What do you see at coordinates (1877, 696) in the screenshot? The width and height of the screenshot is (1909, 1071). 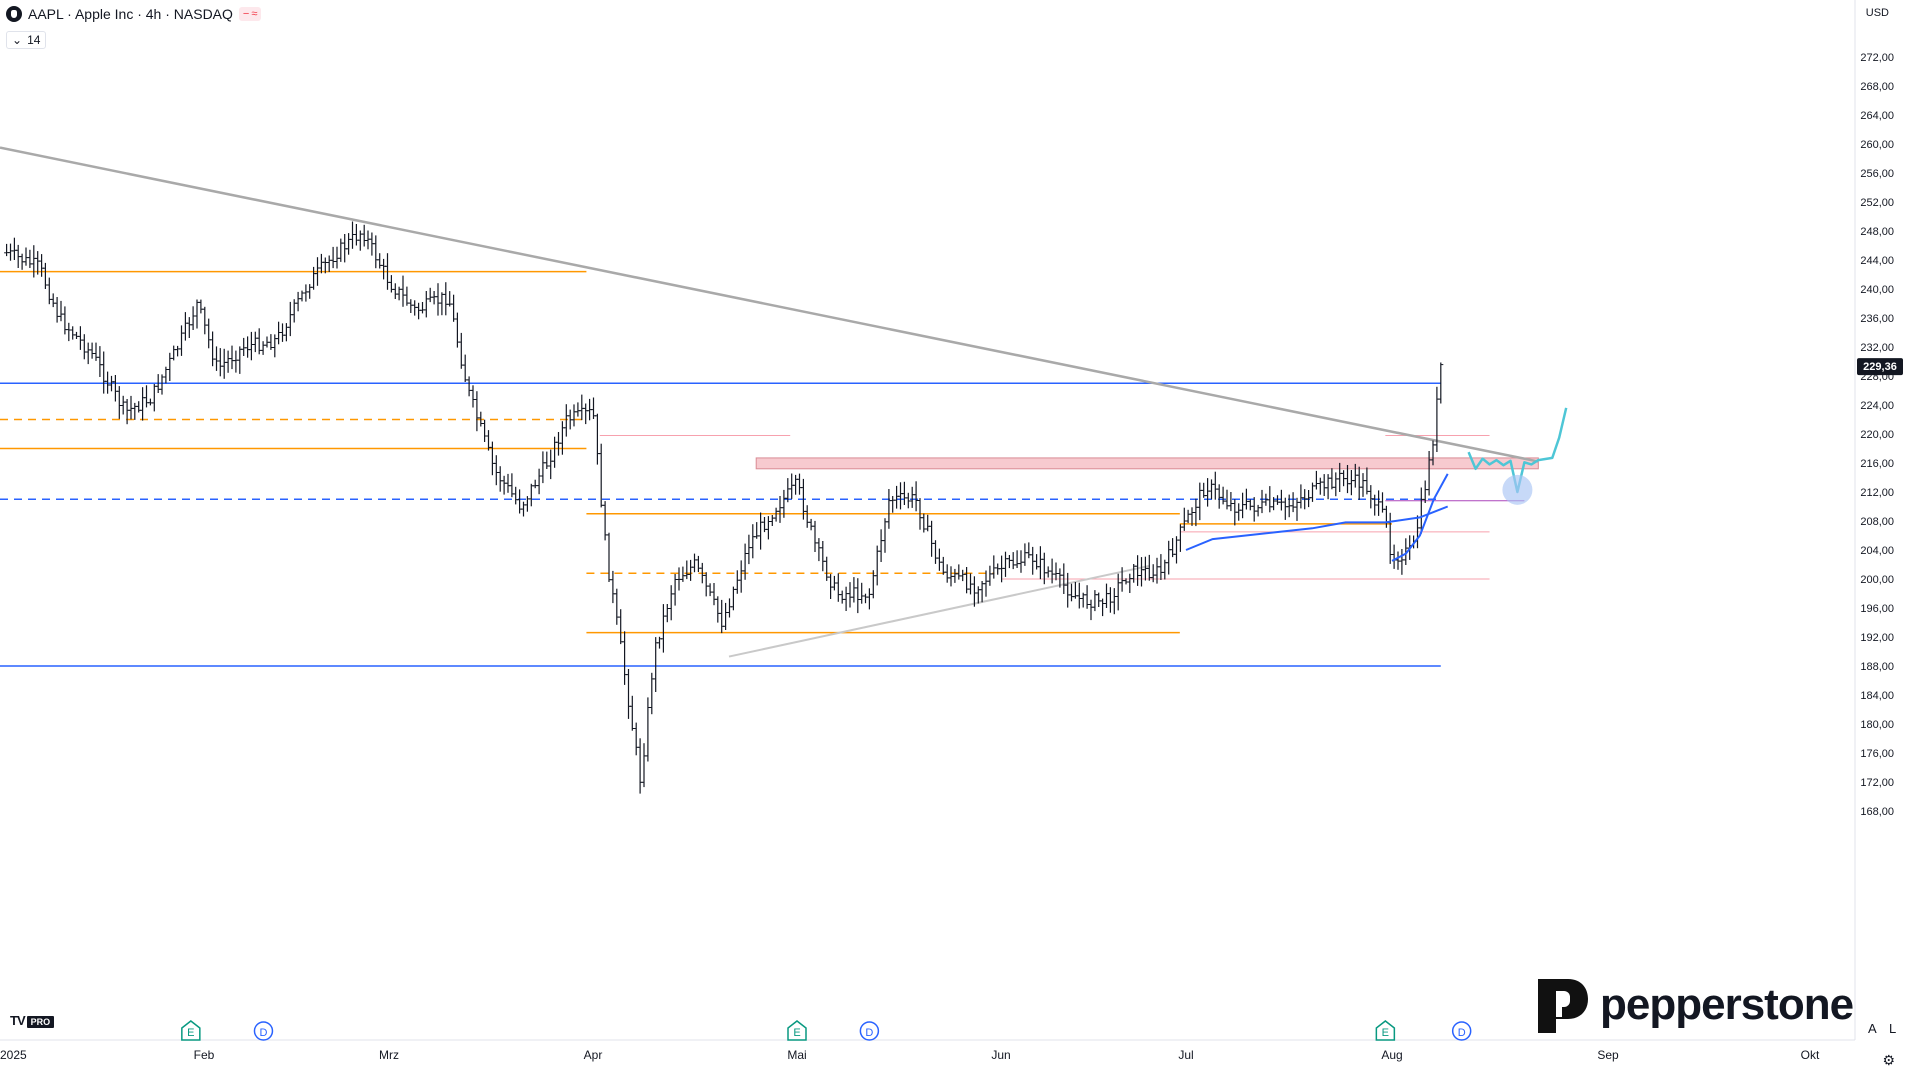 I see `y-tick-label: 184,00` at bounding box center [1877, 696].